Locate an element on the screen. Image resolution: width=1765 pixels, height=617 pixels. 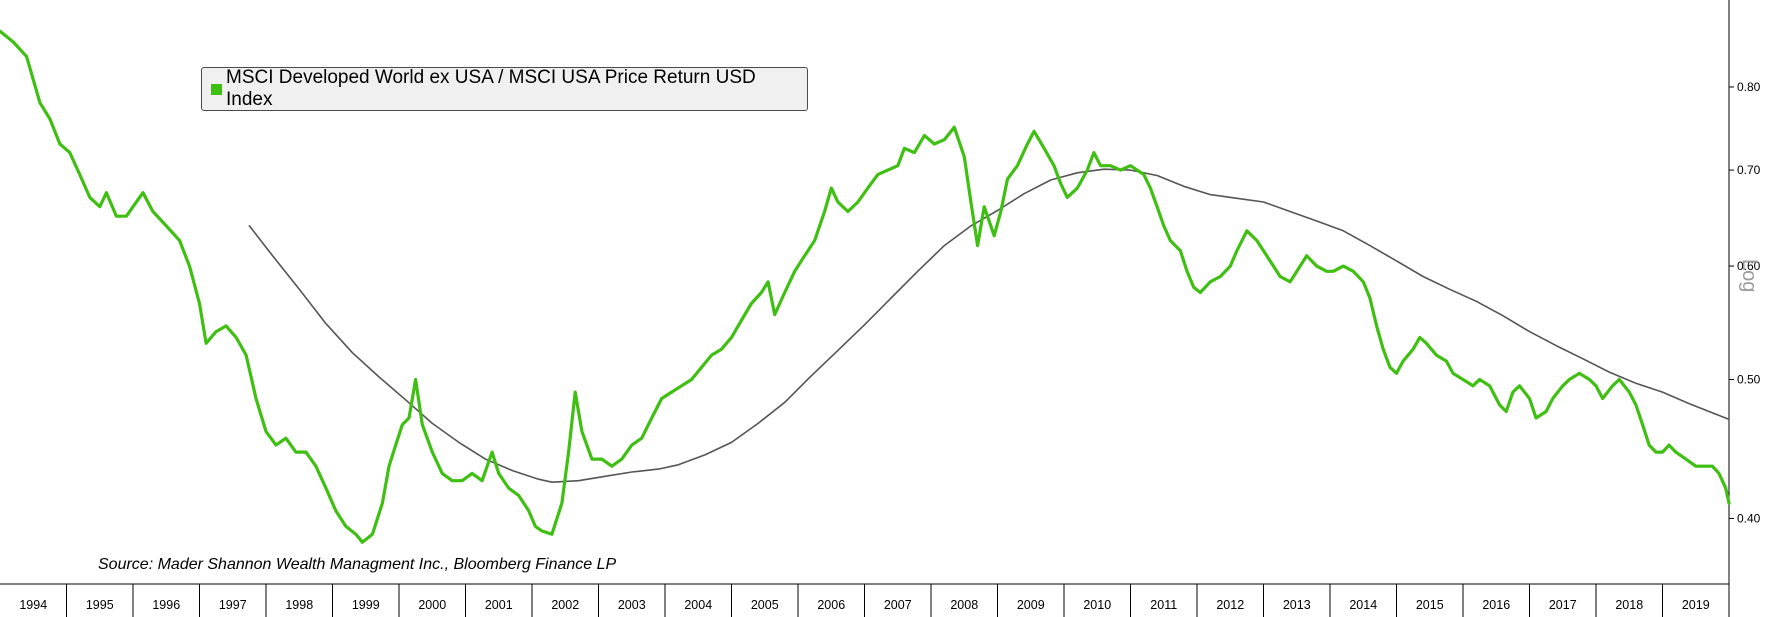
y-tick-label: 0.70 is located at coordinates (1749, 170).